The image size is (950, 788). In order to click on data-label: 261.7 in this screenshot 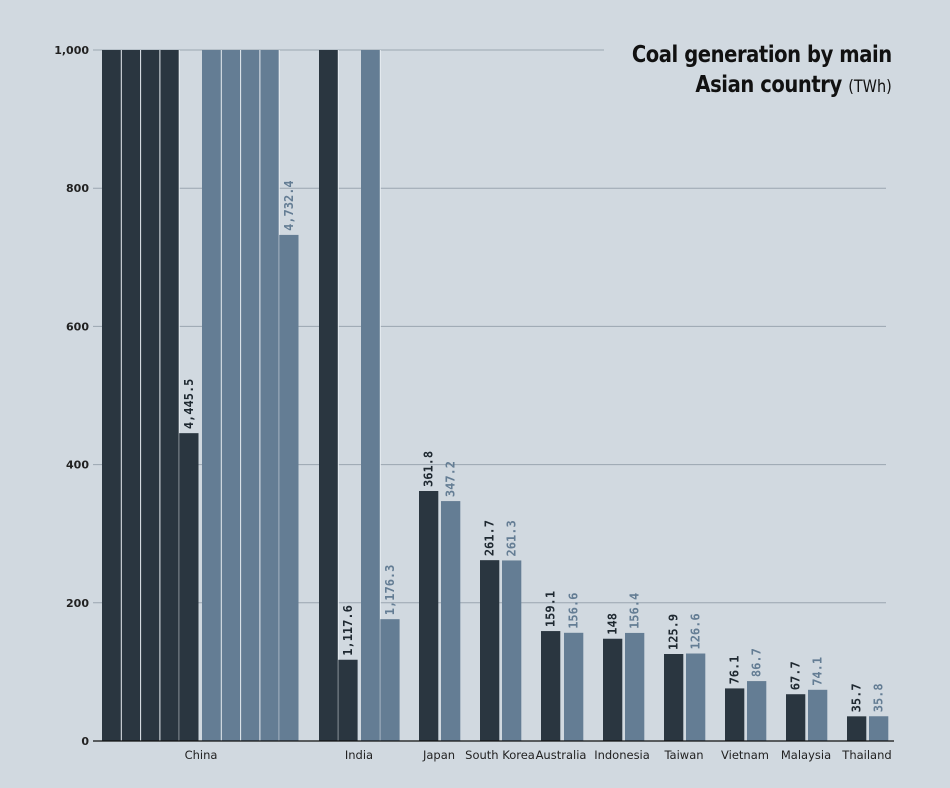, I will do `click(490, 538)`.